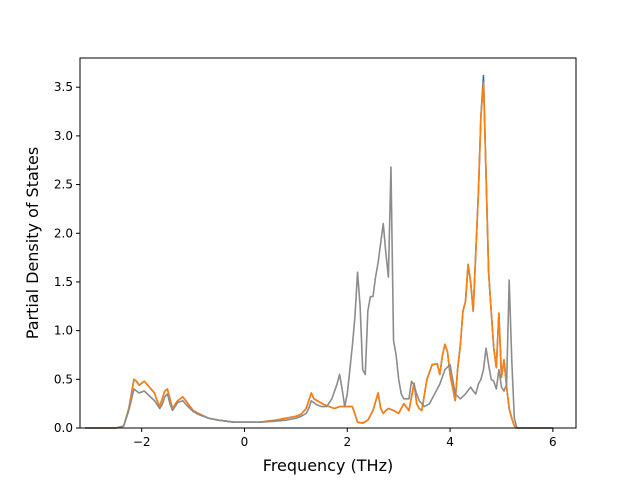  Describe the element at coordinates (63, 282) in the screenshot. I see `y-tick-label: 1.5` at that location.